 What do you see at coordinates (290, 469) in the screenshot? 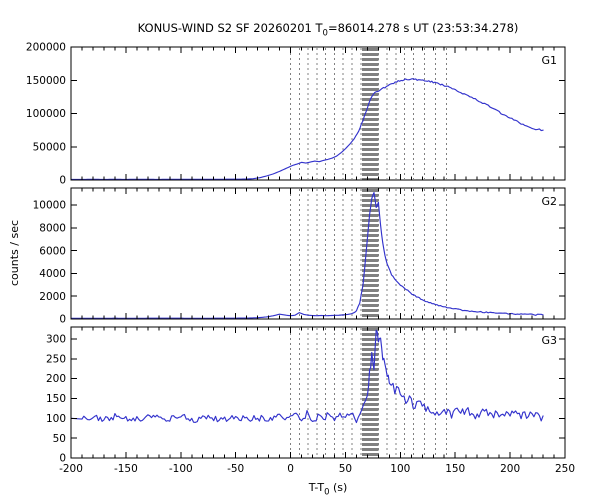
I see `x-tick-label: 0` at bounding box center [290, 469].